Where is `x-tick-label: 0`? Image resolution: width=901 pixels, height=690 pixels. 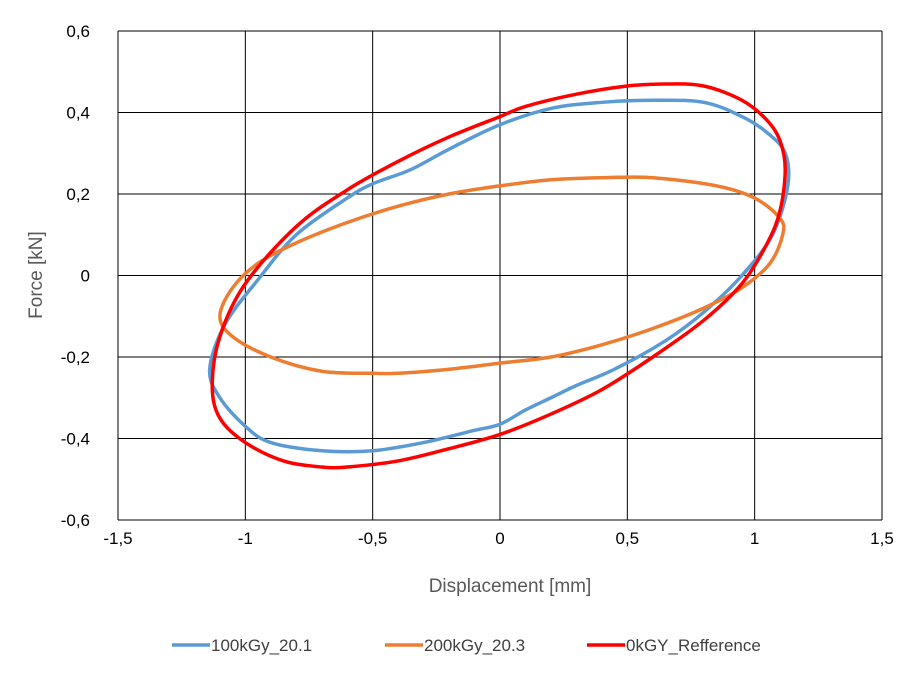 x-tick-label: 0 is located at coordinates (499, 538).